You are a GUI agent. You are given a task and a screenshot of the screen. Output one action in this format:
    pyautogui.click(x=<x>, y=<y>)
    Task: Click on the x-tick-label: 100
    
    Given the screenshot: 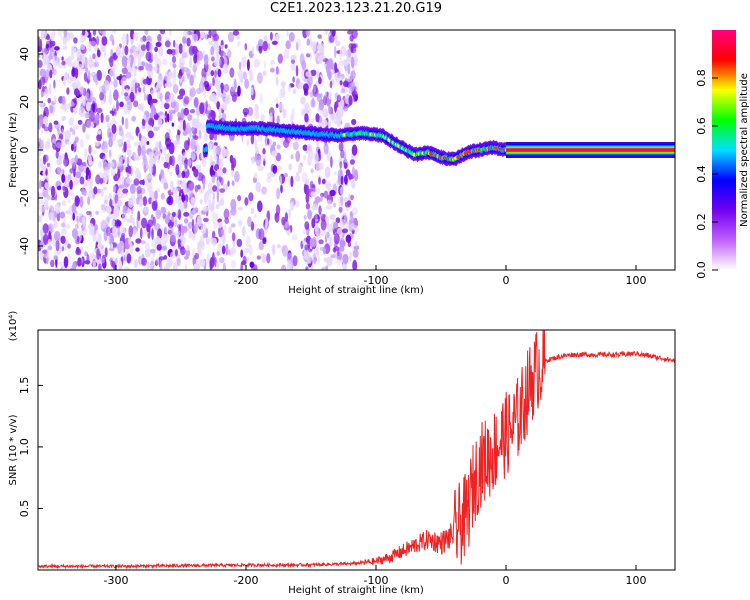 What is the action you would take?
    pyautogui.click(x=636, y=580)
    